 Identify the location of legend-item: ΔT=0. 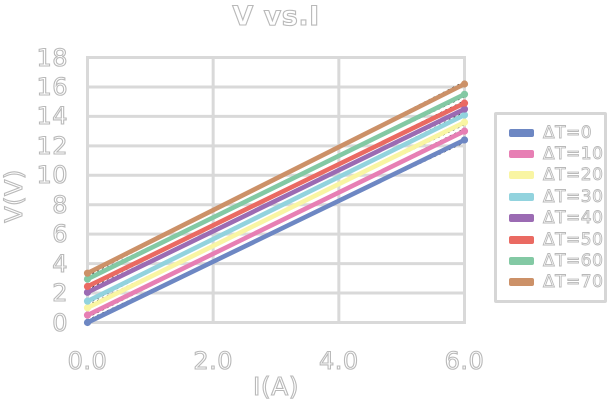
(556, 132).